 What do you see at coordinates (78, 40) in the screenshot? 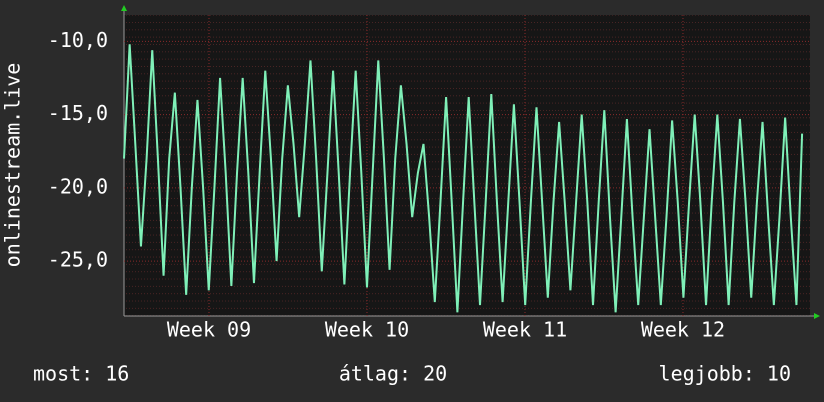
I see `y-tick-label: -10,0` at bounding box center [78, 40].